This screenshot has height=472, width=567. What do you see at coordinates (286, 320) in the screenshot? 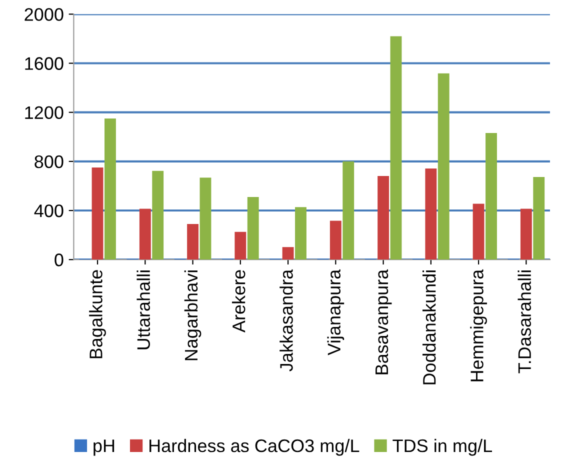
I see `x-tick-label: Jakkasandra` at bounding box center [286, 320].